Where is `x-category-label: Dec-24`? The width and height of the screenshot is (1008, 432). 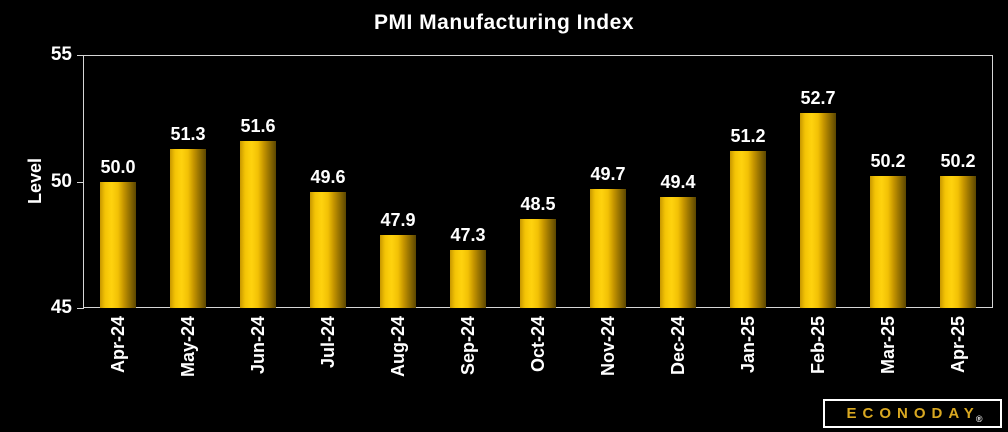 x-category-label: Dec-24 is located at coordinates (678, 346).